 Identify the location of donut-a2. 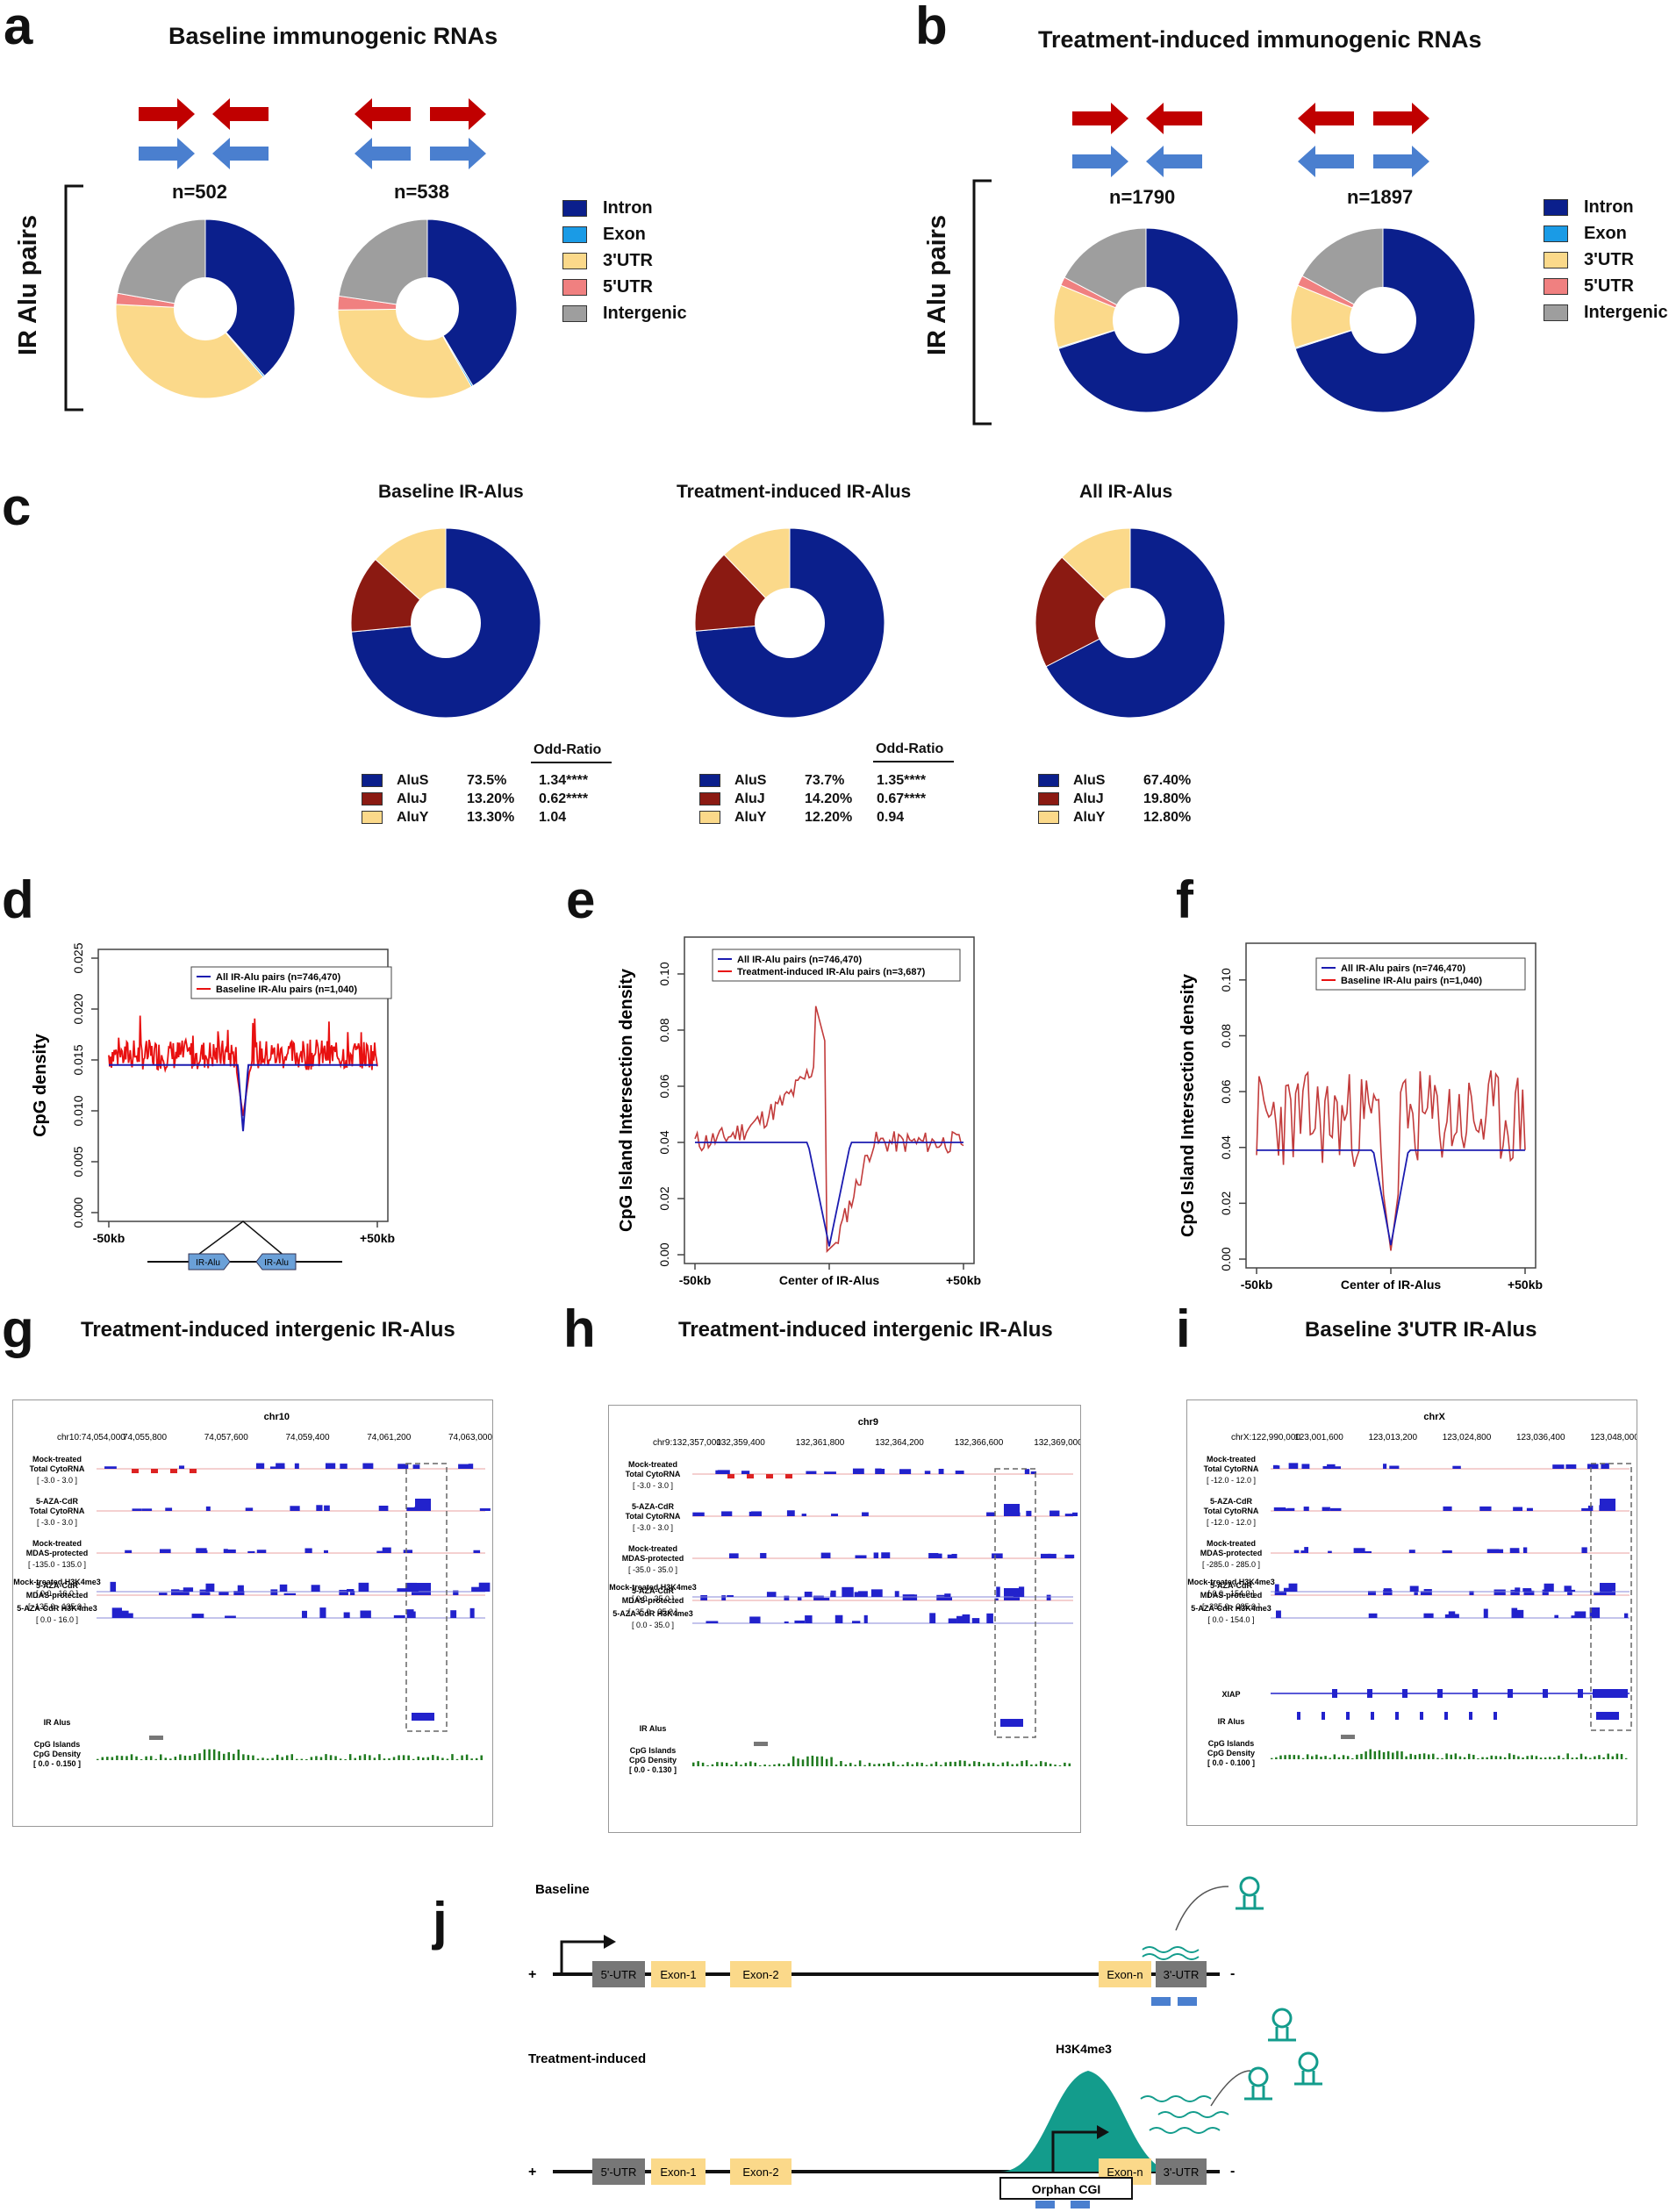
(427, 308).